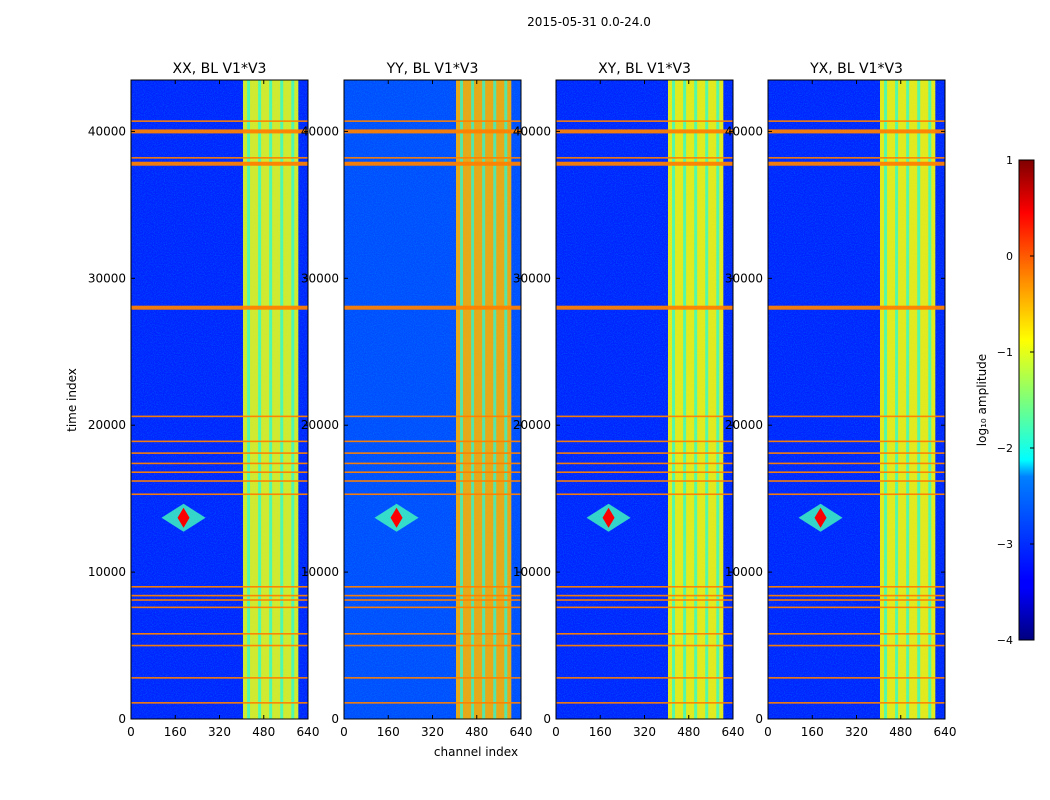 Image resolution: width=1050 pixels, height=800 pixels. Describe the element at coordinates (589, 22) in the screenshot. I see `figure-suptitle: 2015-05-31 0.0-24.0` at that location.